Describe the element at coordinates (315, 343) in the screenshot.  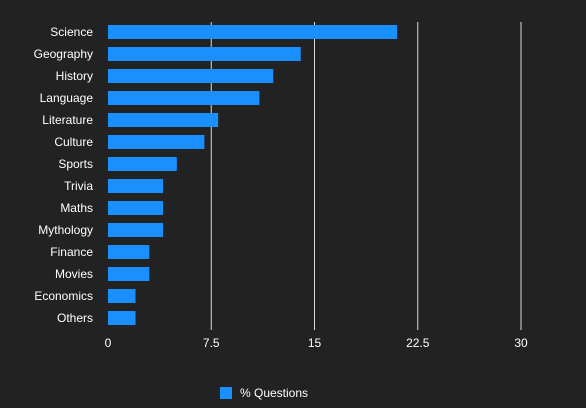
I see `x-tick-label: 15` at that location.